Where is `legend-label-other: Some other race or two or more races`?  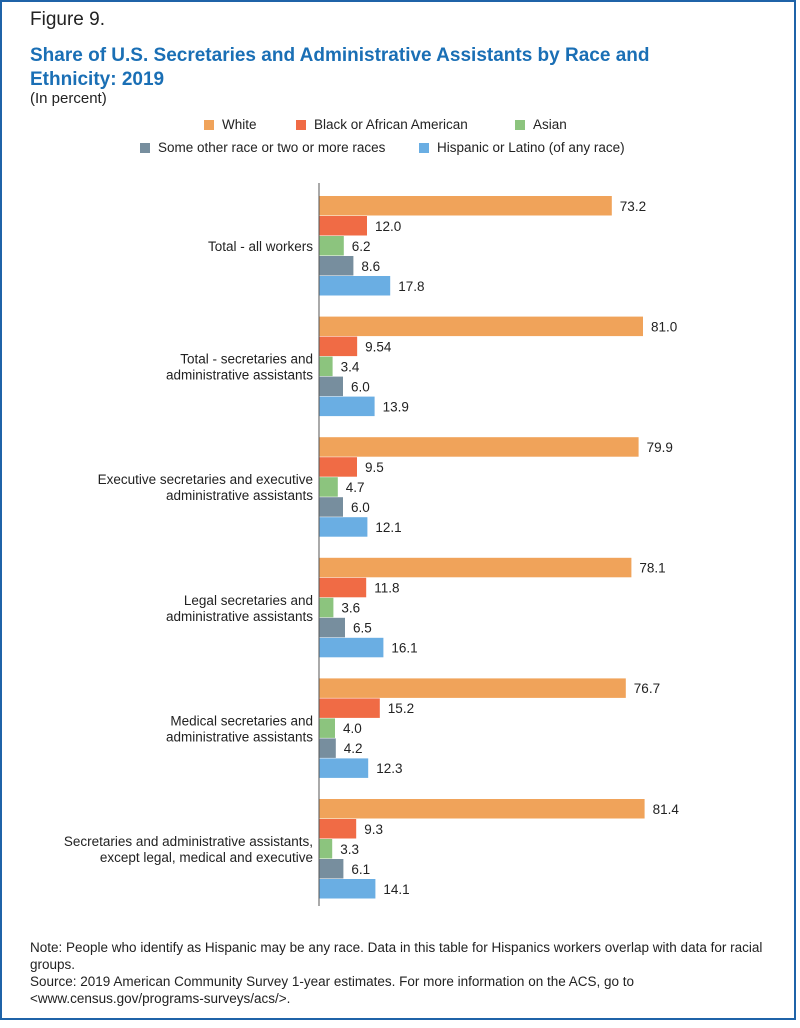 legend-label-other: Some other race or two or more races is located at coordinates (272, 147).